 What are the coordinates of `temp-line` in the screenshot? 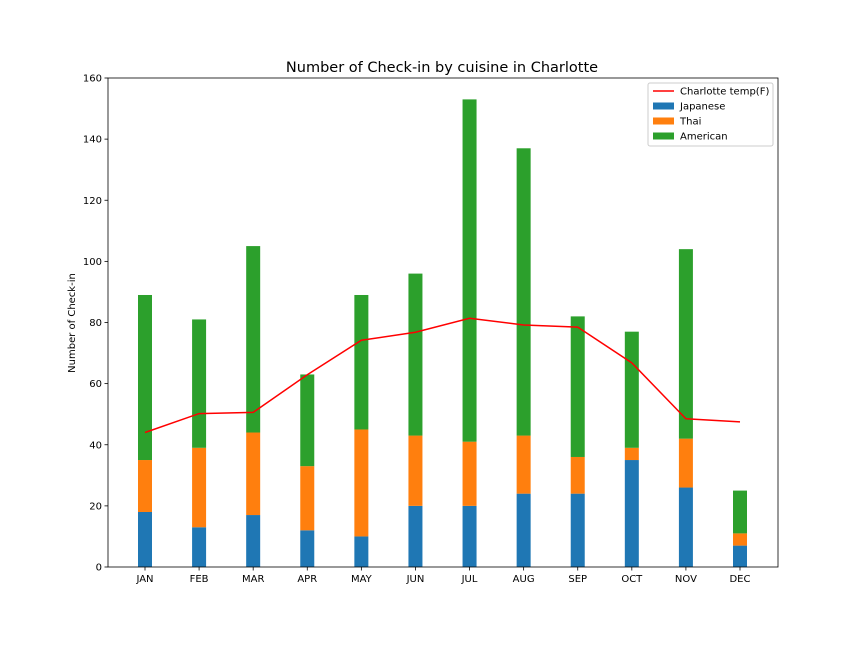 It's located at (442, 375).